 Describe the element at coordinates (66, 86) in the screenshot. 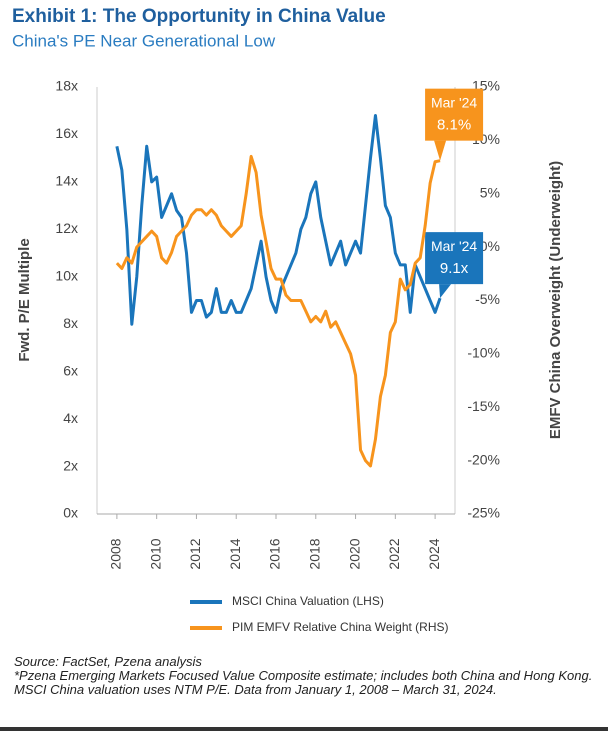

I see `y-tick-label: 18x` at that location.